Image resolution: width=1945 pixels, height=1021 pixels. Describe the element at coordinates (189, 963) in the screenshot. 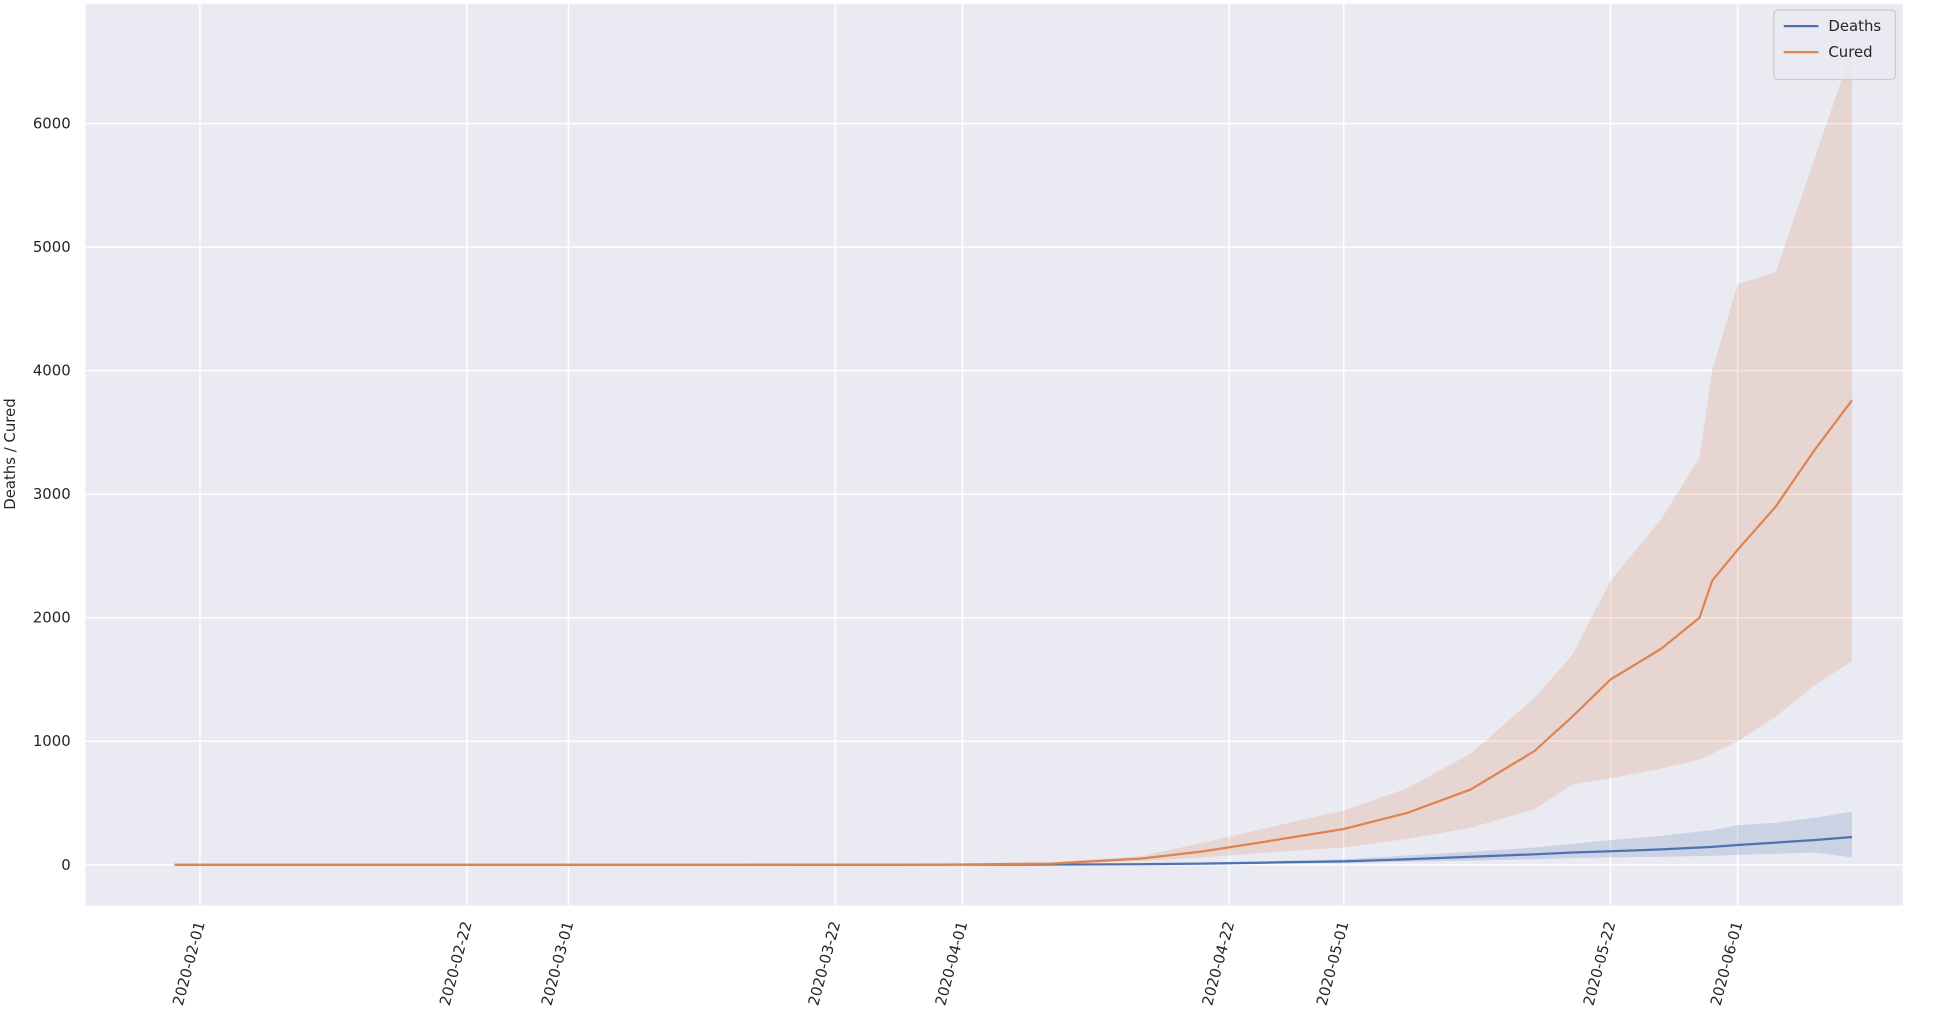

I see `x-tick-label: 2020-02-01` at that location.